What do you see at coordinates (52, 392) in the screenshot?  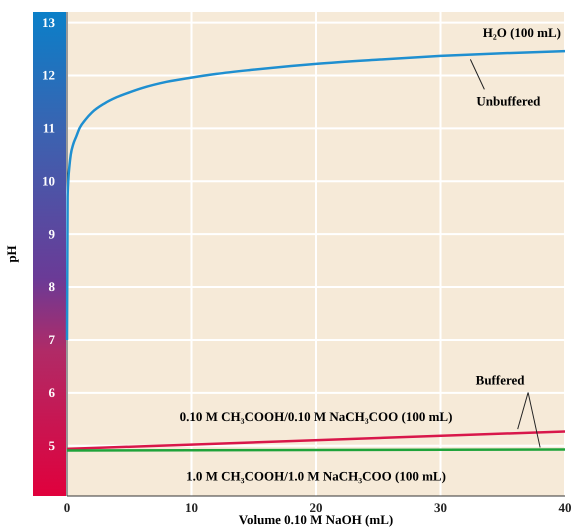 I see `y-tick-label: 6` at bounding box center [52, 392].